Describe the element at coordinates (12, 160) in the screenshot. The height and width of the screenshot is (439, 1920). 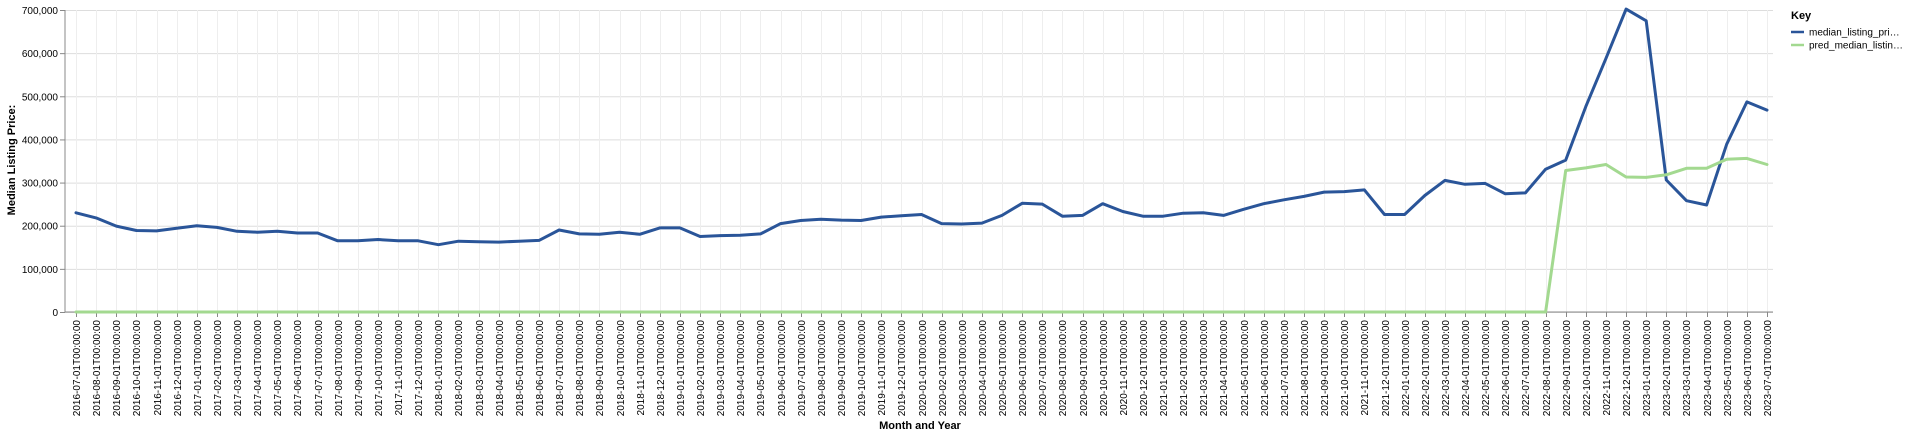
I see `y-axis-title: Median Listing Price:` at that location.